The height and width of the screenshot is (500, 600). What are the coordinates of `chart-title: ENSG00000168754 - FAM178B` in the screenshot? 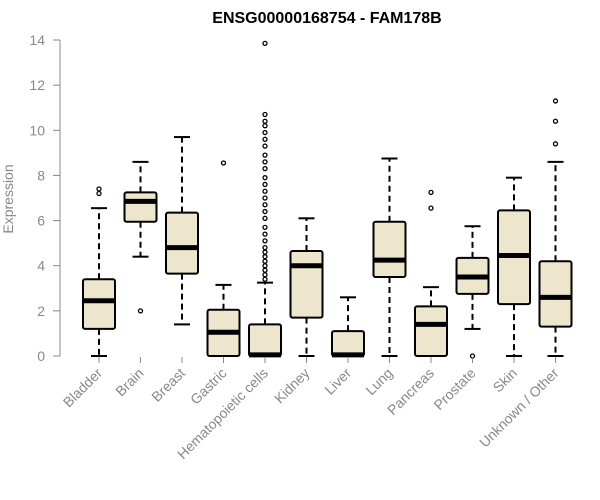 It's located at (326, 18).